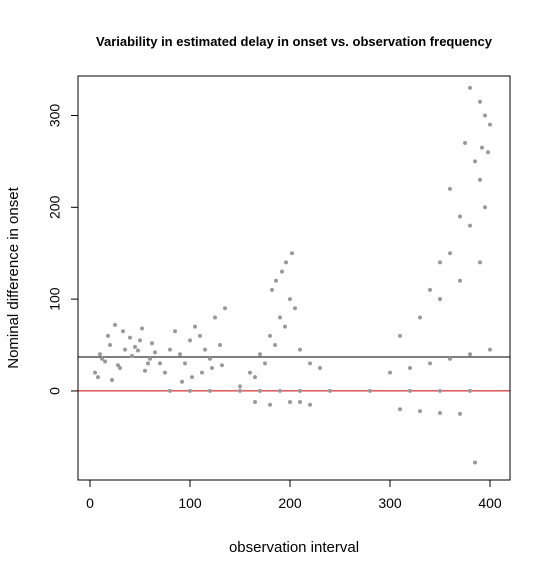 The image size is (551, 576). What do you see at coordinates (55, 391) in the screenshot?
I see `y-tick-label: 0` at bounding box center [55, 391].